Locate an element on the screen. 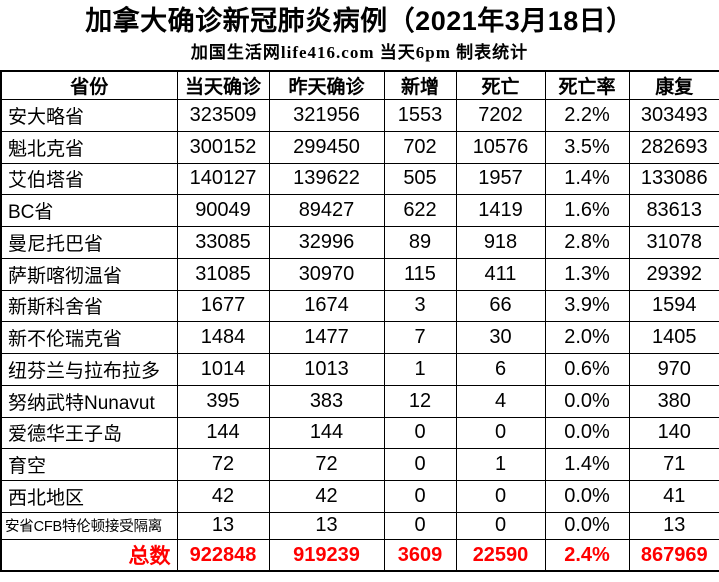 This screenshot has width=719, height=582. cell-value: 89 is located at coordinates (420, 242).